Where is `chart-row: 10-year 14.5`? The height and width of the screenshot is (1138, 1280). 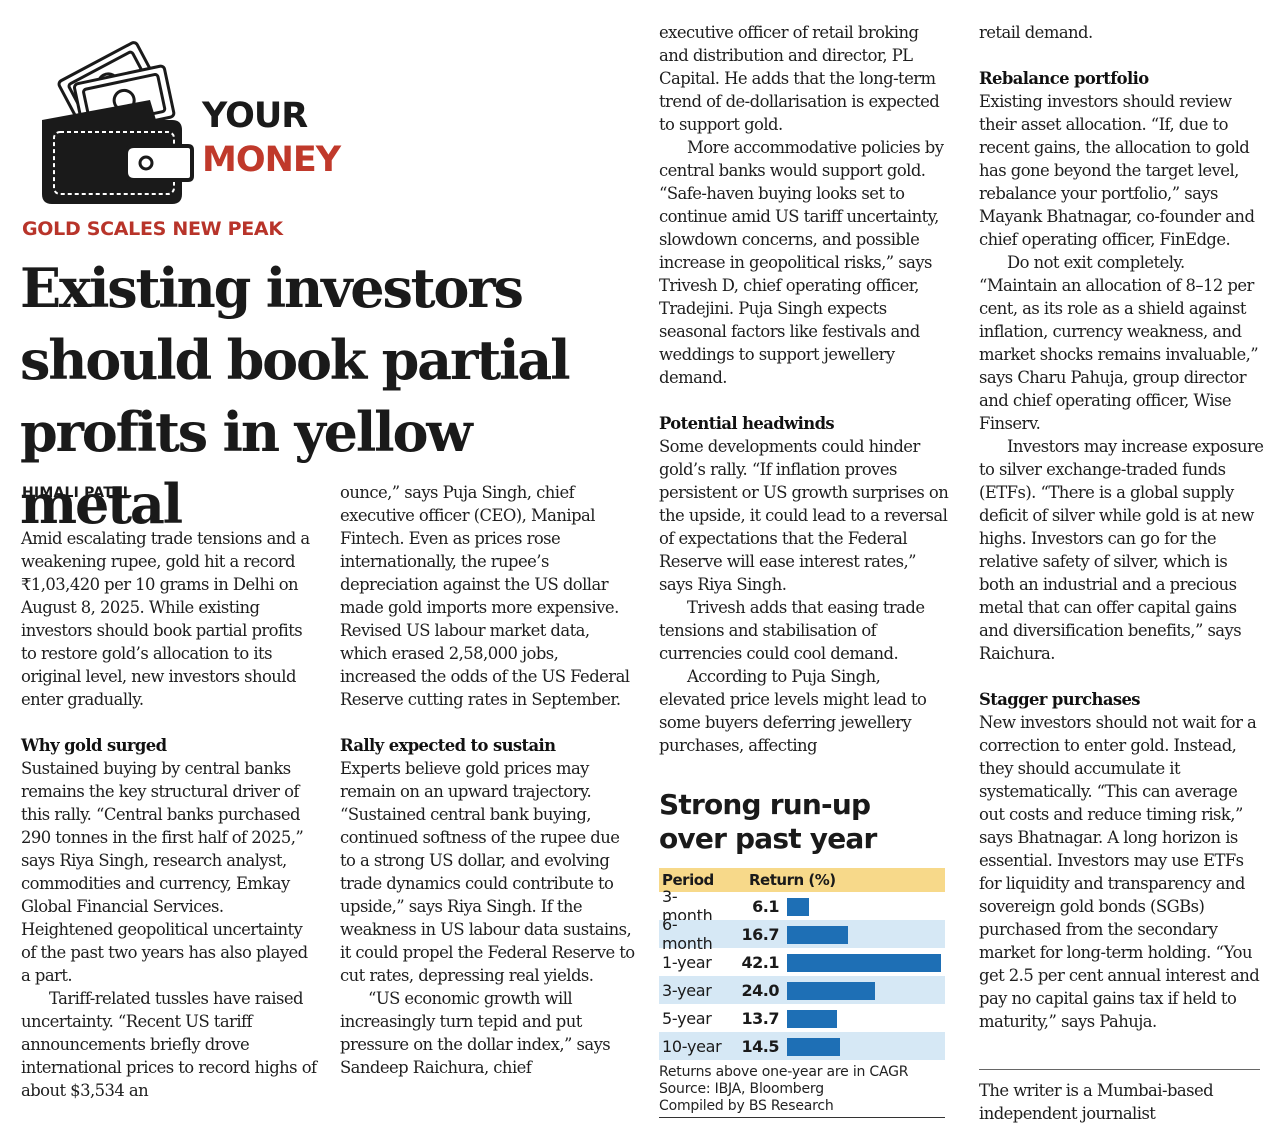 chart-row: 10-year 14.5 is located at coordinates (802, 1046).